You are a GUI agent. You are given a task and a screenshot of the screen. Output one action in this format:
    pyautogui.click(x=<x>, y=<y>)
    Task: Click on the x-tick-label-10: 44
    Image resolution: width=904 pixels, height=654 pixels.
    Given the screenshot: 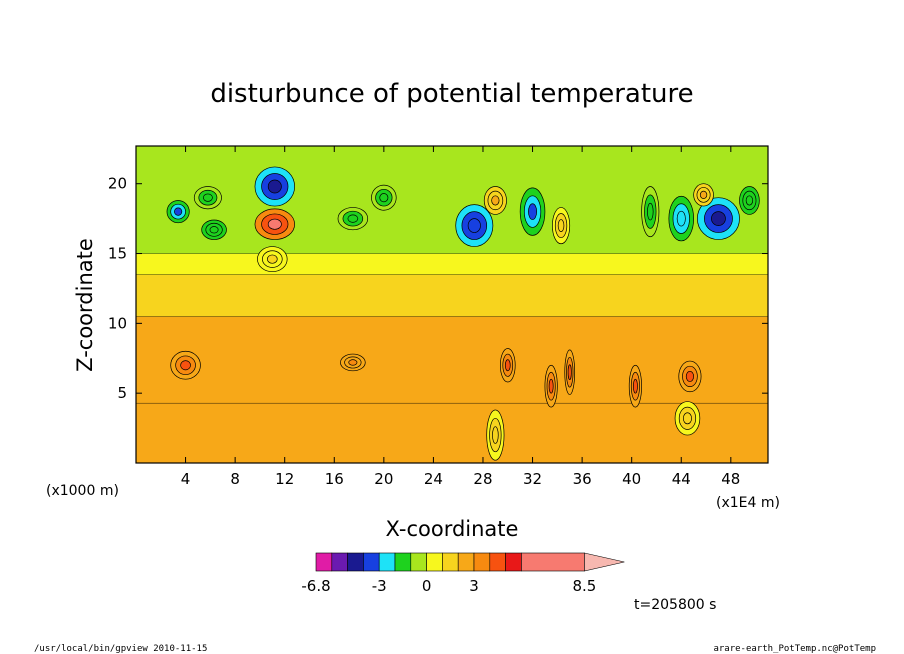 What is the action you would take?
    pyautogui.click(x=681, y=479)
    